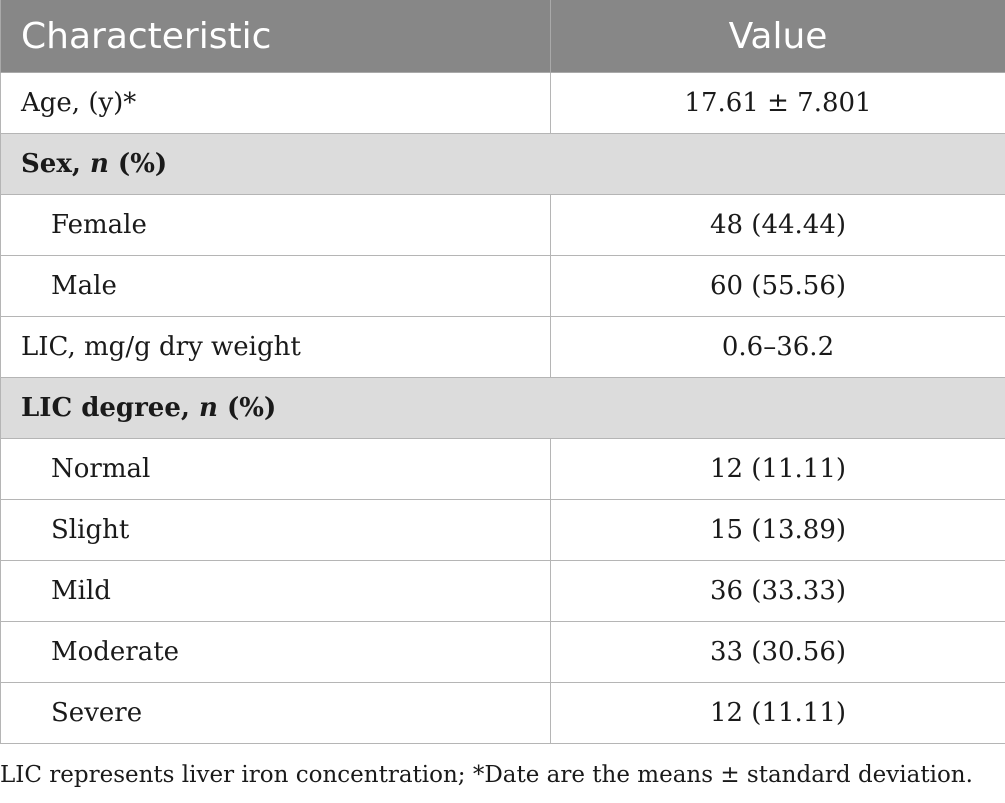 This screenshot has height=803, width=1005. What do you see at coordinates (777, 36) in the screenshot?
I see `column-header-value: Value` at bounding box center [777, 36].